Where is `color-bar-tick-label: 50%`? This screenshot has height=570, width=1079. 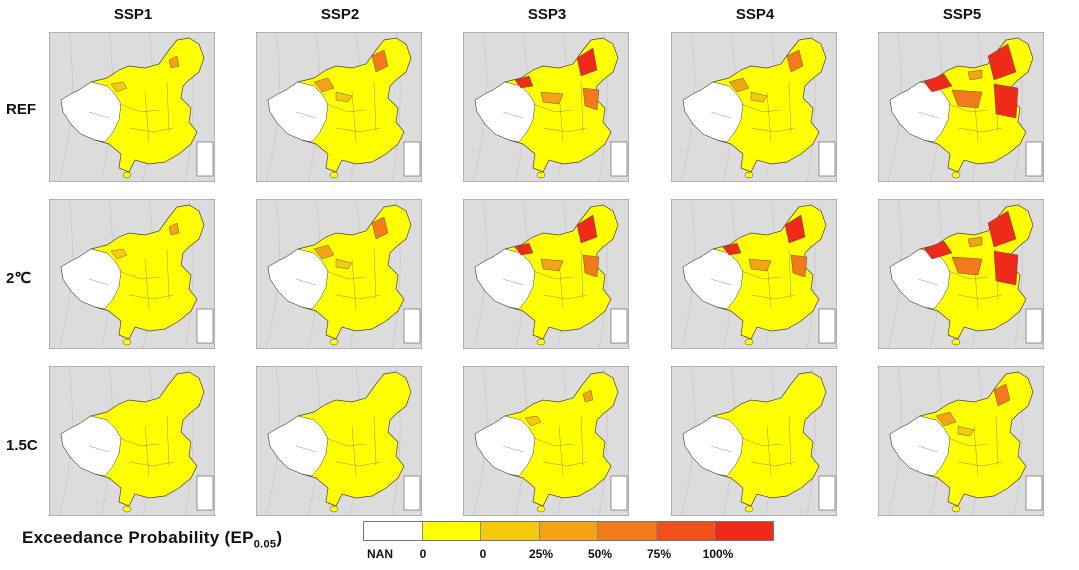
color-bar-tick-label: 50% is located at coordinates (600, 554).